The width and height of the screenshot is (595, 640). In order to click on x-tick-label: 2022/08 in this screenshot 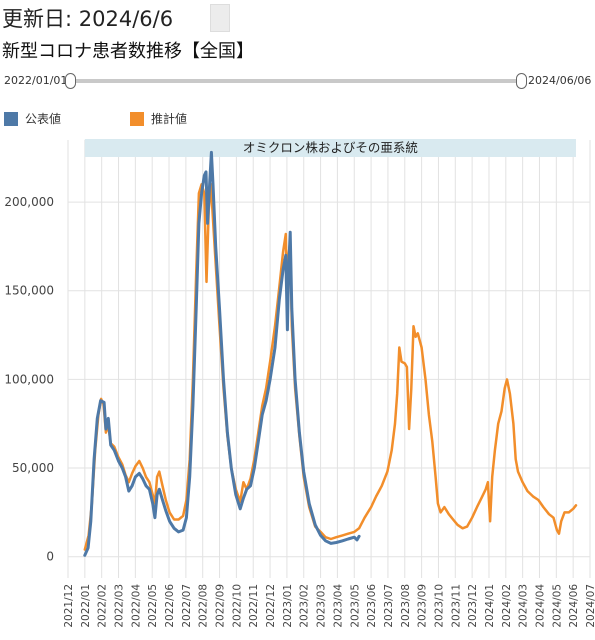, I will do `click(204, 606)`.